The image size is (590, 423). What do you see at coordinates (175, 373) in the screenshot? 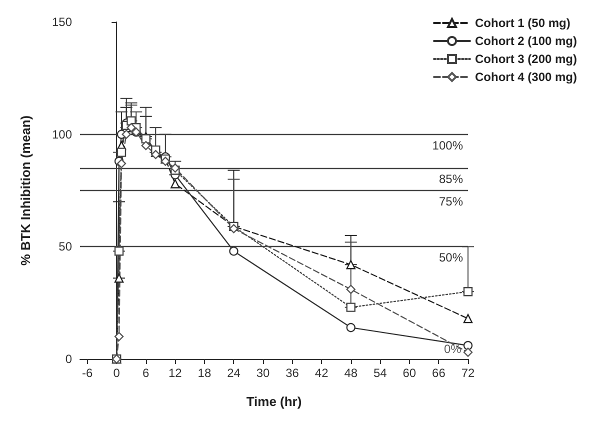
I see `x-tick-label: 12` at bounding box center [175, 373].